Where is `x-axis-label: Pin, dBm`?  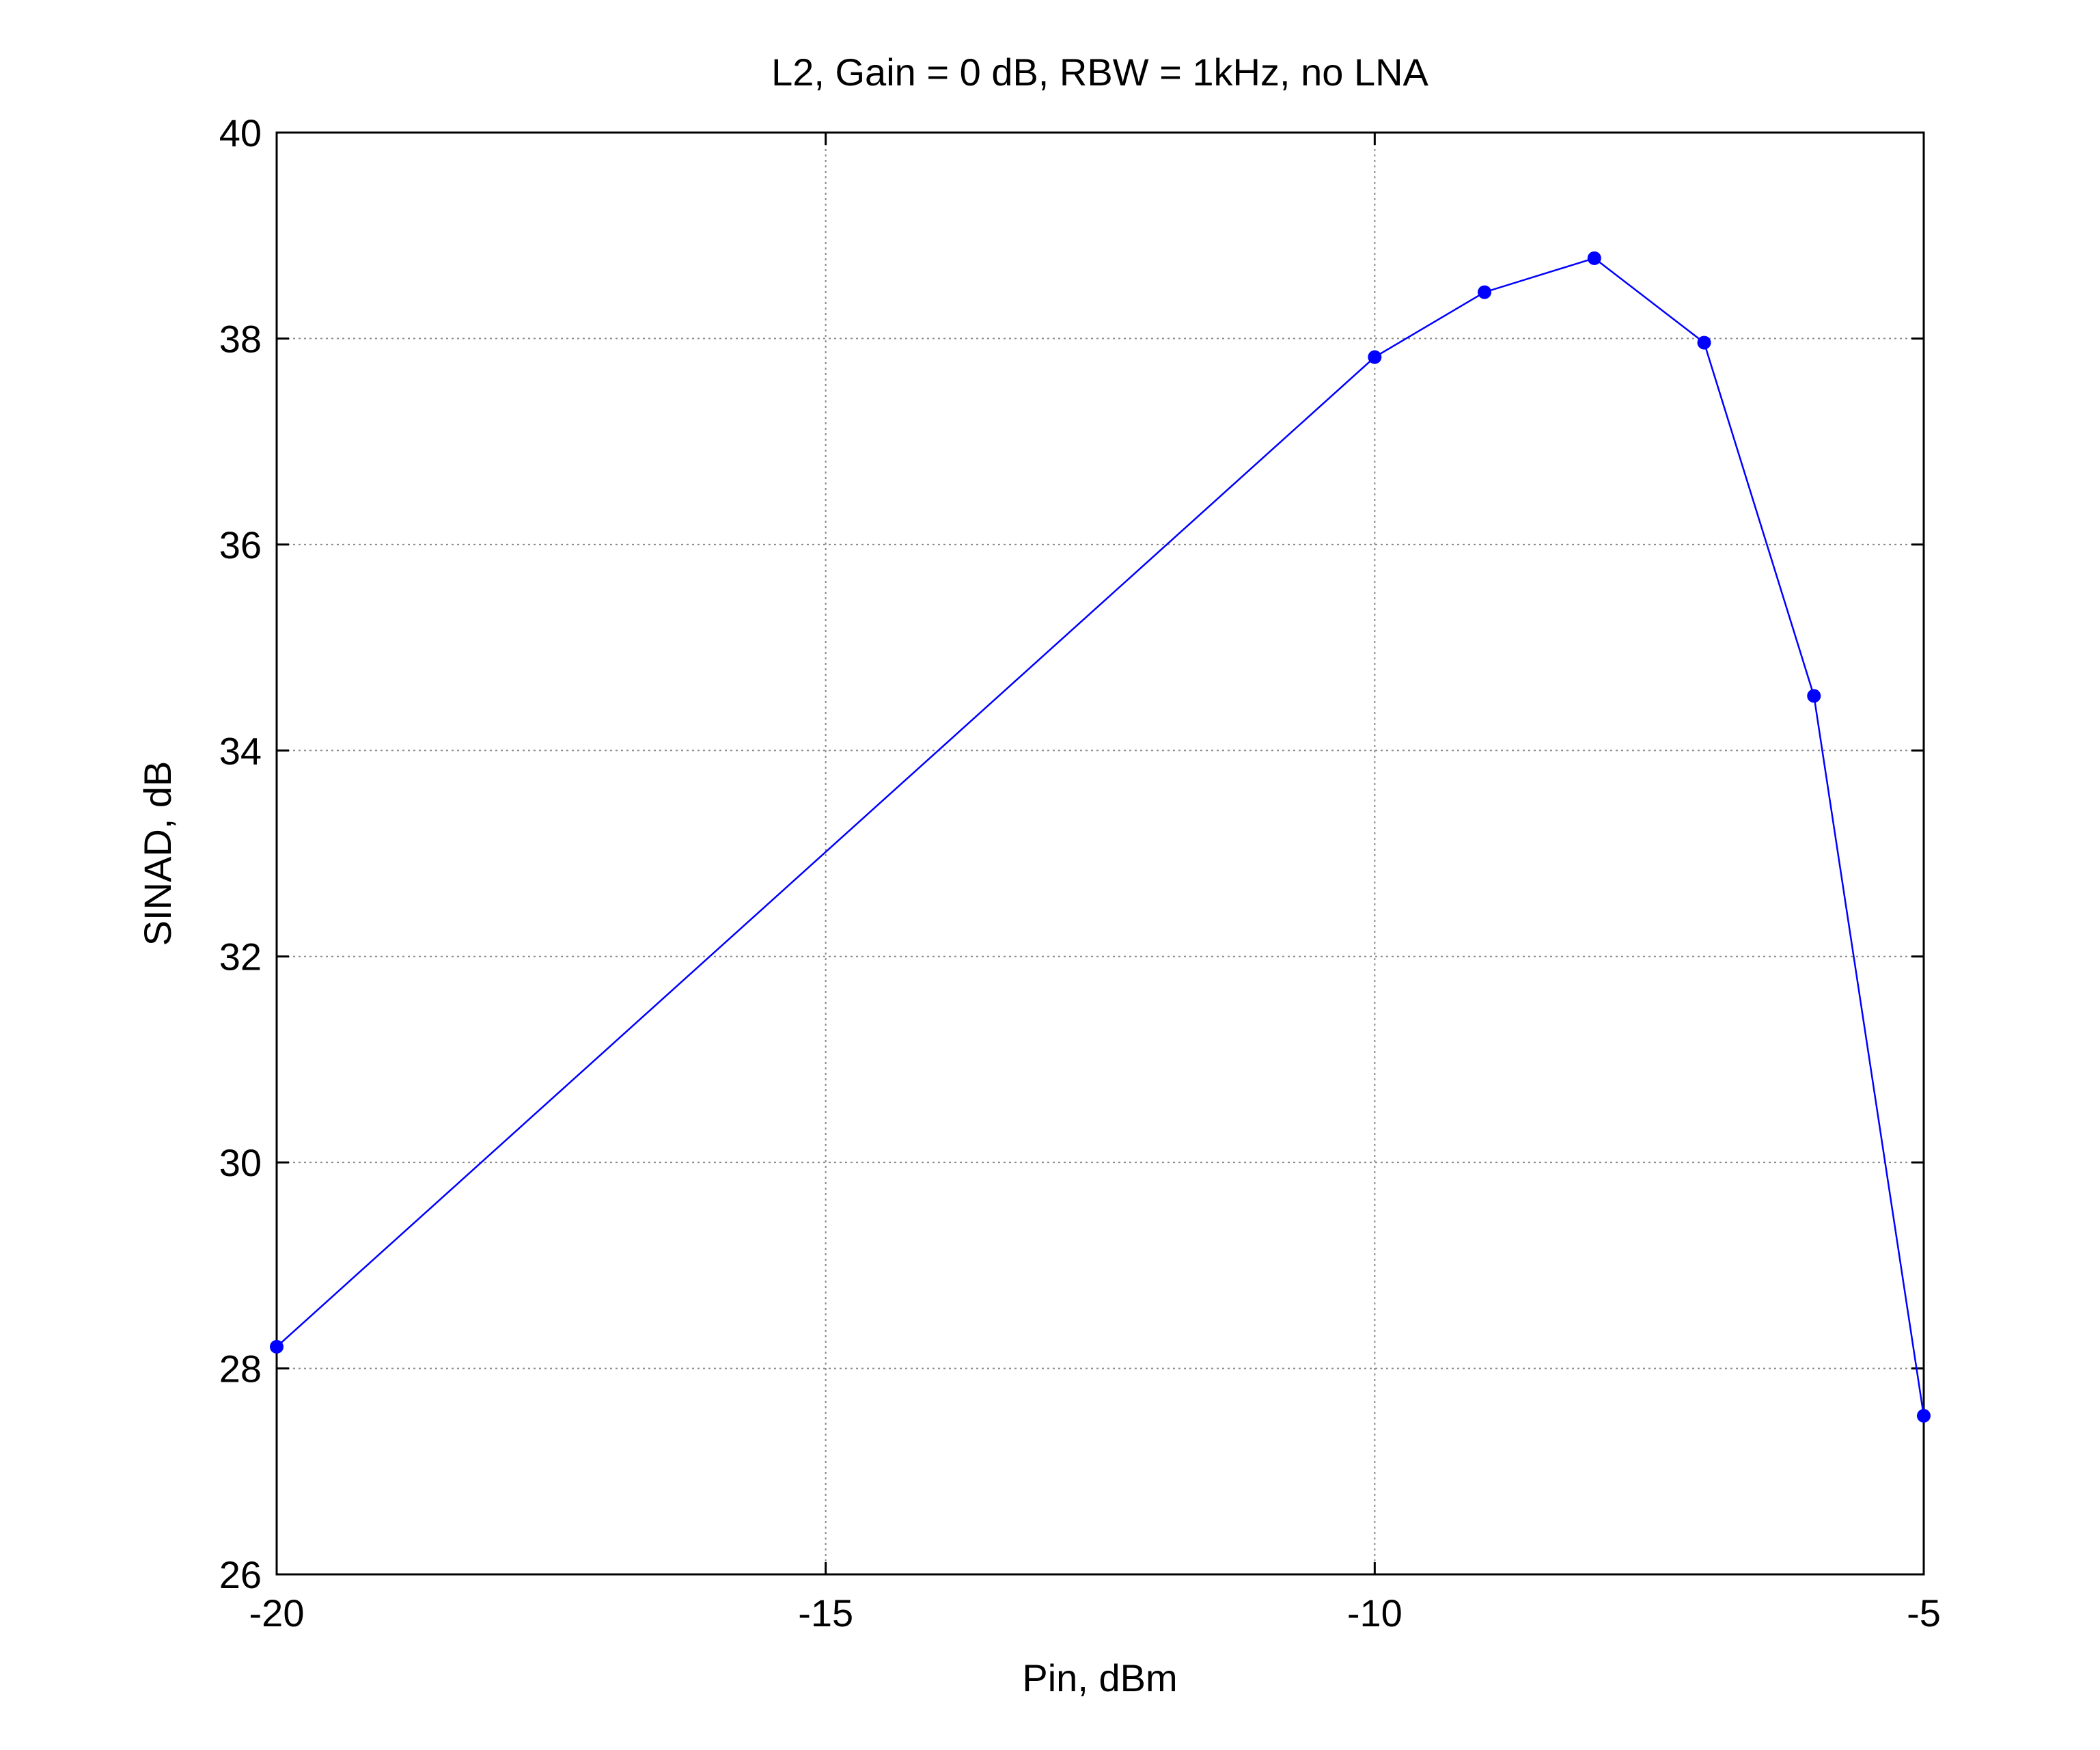
x-axis-label: Pin, dBm is located at coordinates (1099, 1678).